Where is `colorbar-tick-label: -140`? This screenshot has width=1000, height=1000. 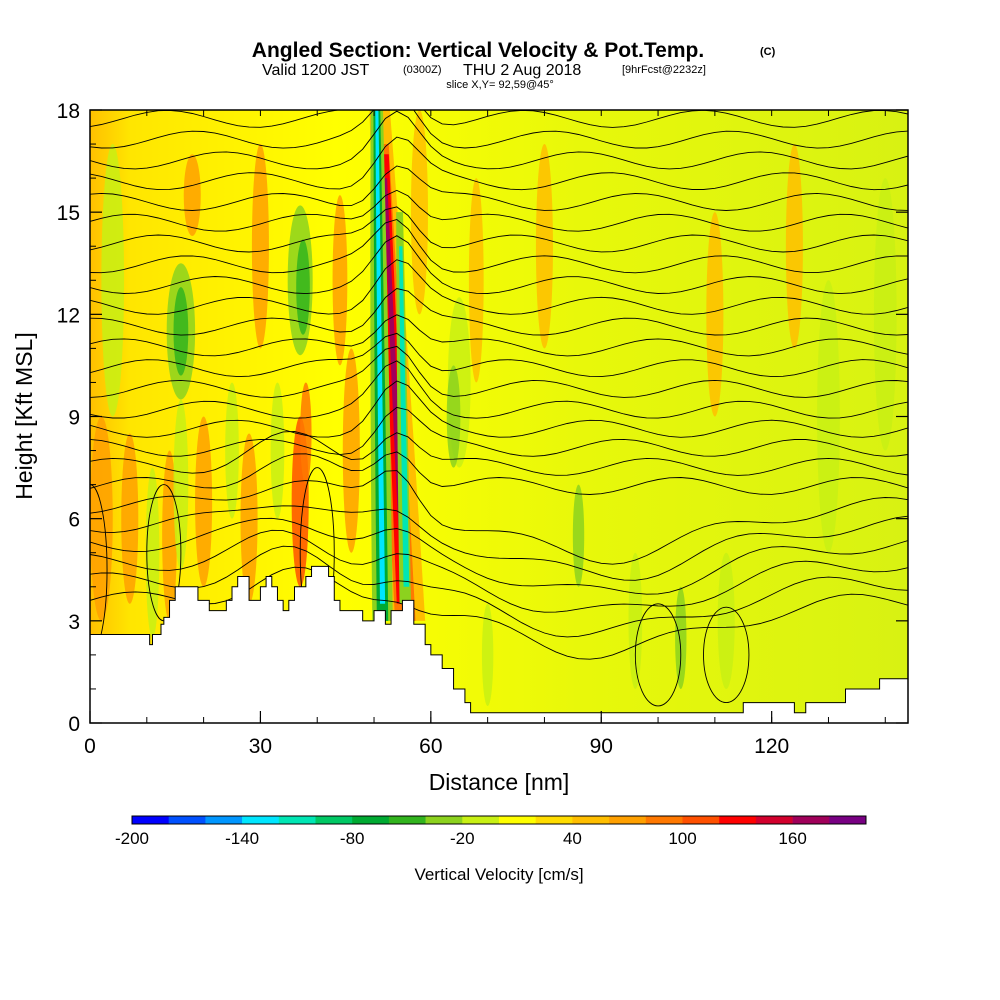 colorbar-tick-label: -140 is located at coordinates (242, 838).